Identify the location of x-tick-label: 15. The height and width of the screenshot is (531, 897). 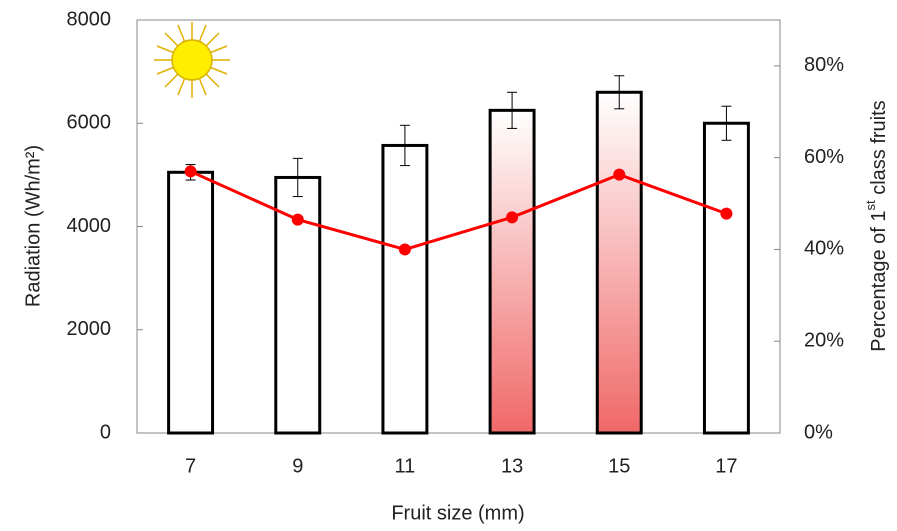
(619, 466).